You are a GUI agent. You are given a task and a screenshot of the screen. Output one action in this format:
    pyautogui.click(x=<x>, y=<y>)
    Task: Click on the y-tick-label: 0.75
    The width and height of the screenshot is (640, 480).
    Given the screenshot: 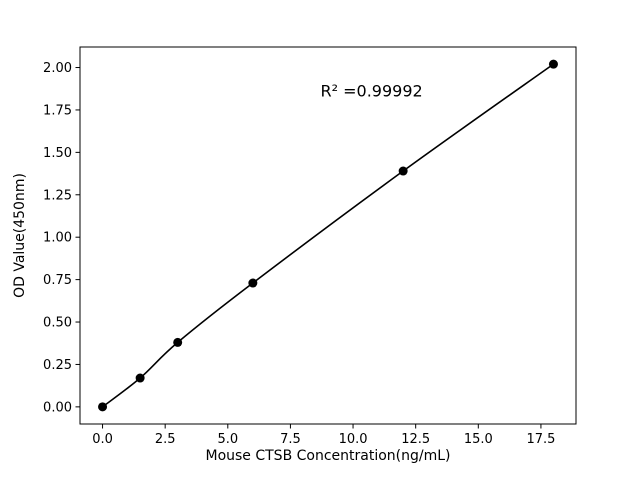 What is the action you would take?
    pyautogui.click(x=57, y=280)
    